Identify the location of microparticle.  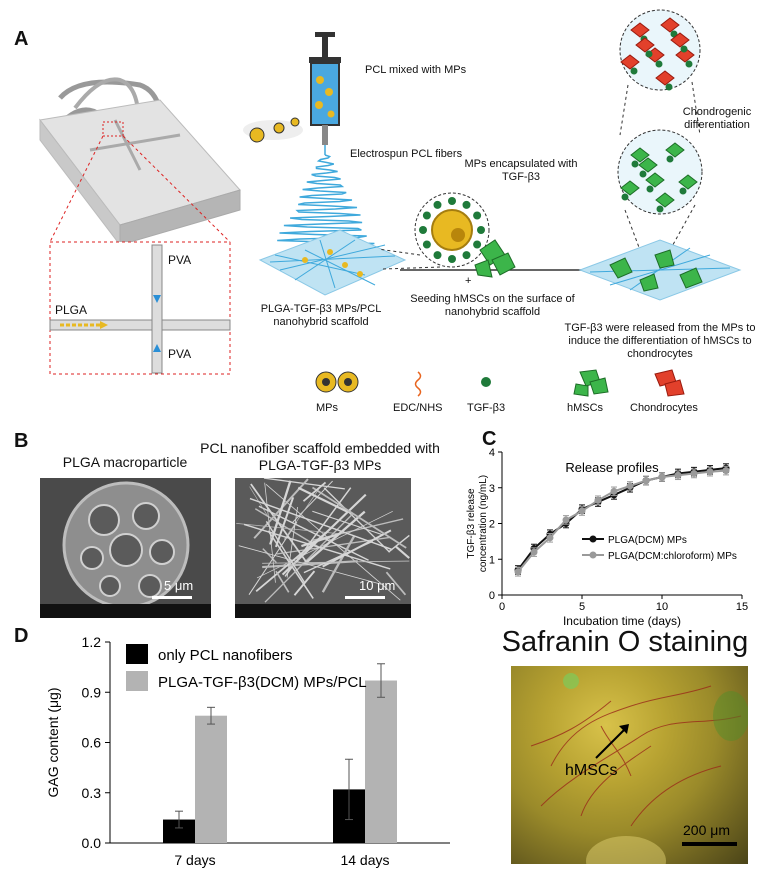
(452, 230).